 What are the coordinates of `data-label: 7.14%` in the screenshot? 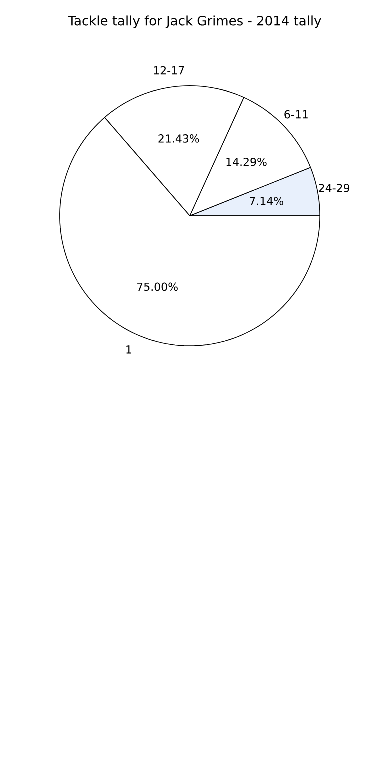 It's located at (267, 201).